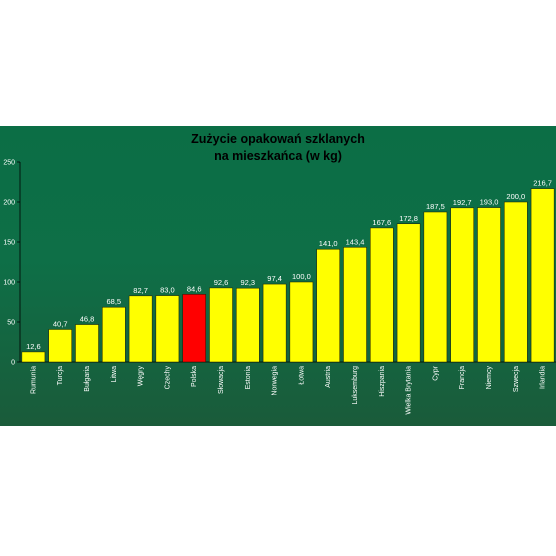 The image size is (556, 556). Describe the element at coordinates (248, 377) in the screenshot. I see `category-label-8: Estonia` at that location.